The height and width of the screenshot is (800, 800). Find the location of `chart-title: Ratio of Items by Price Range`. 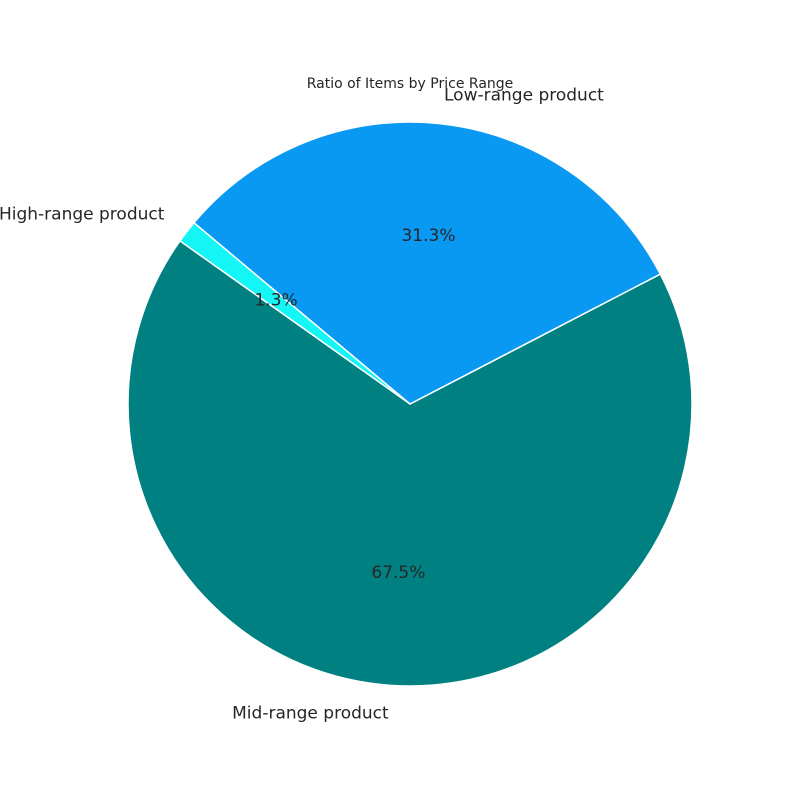

chart-title: Ratio of Items by Price Range is located at coordinates (410, 84).